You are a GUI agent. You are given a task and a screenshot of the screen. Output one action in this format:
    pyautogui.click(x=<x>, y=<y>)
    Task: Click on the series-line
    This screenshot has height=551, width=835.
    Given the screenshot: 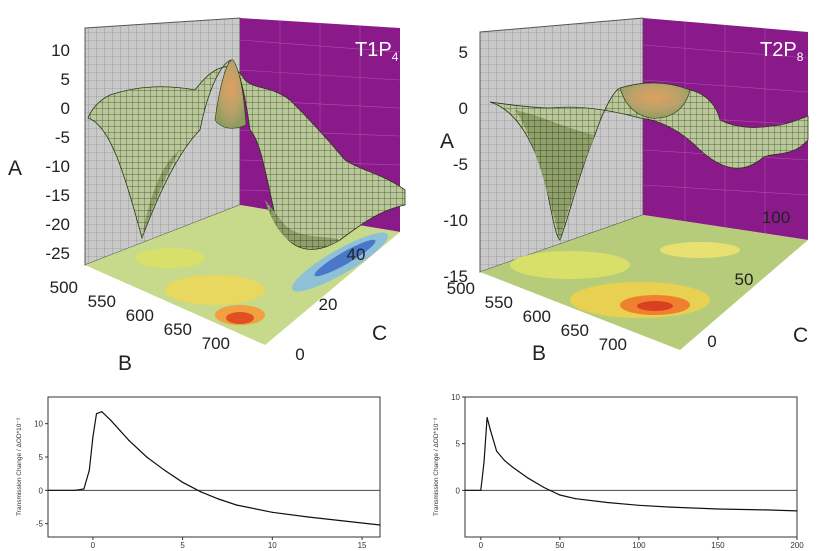 What is the action you would take?
    pyautogui.click(x=214, y=468)
    